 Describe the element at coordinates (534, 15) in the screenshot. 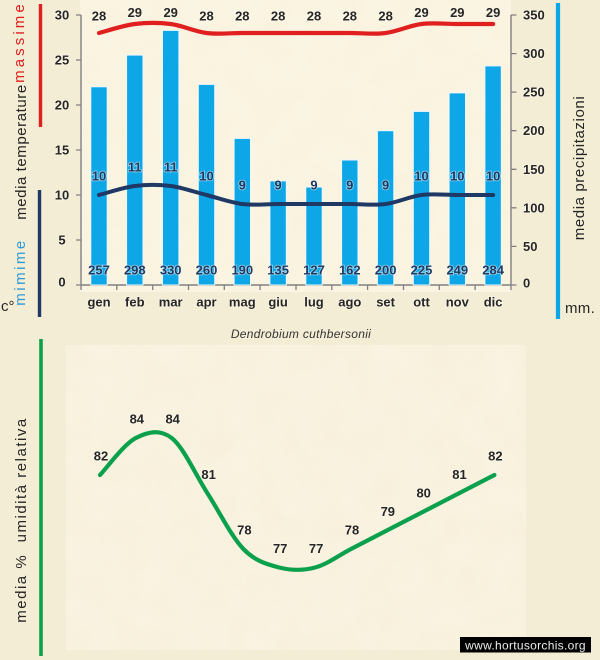

I see `svg-text: 350` at that location.